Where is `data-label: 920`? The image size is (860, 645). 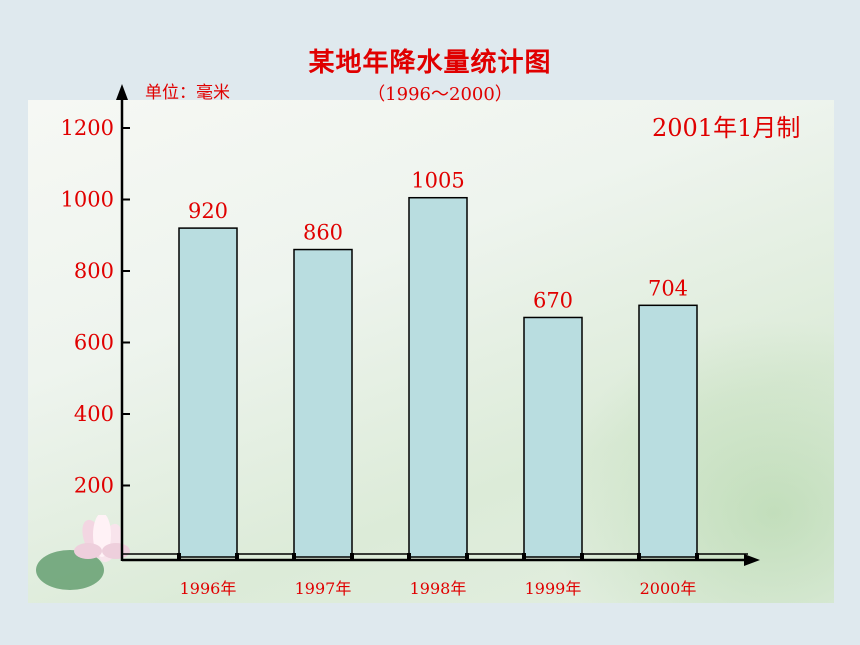 data-label: 920 is located at coordinates (208, 211).